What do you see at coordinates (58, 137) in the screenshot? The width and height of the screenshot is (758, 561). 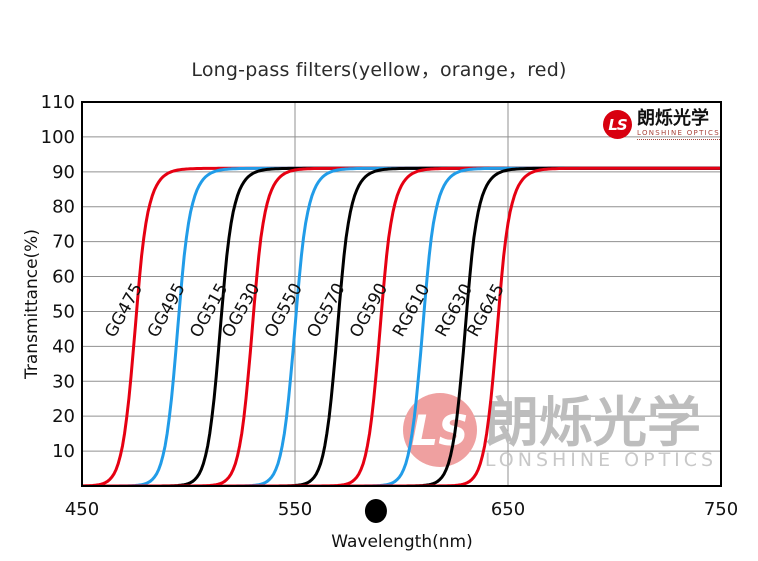 I see `y-tick-100: 100` at bounding box center [58, 137].